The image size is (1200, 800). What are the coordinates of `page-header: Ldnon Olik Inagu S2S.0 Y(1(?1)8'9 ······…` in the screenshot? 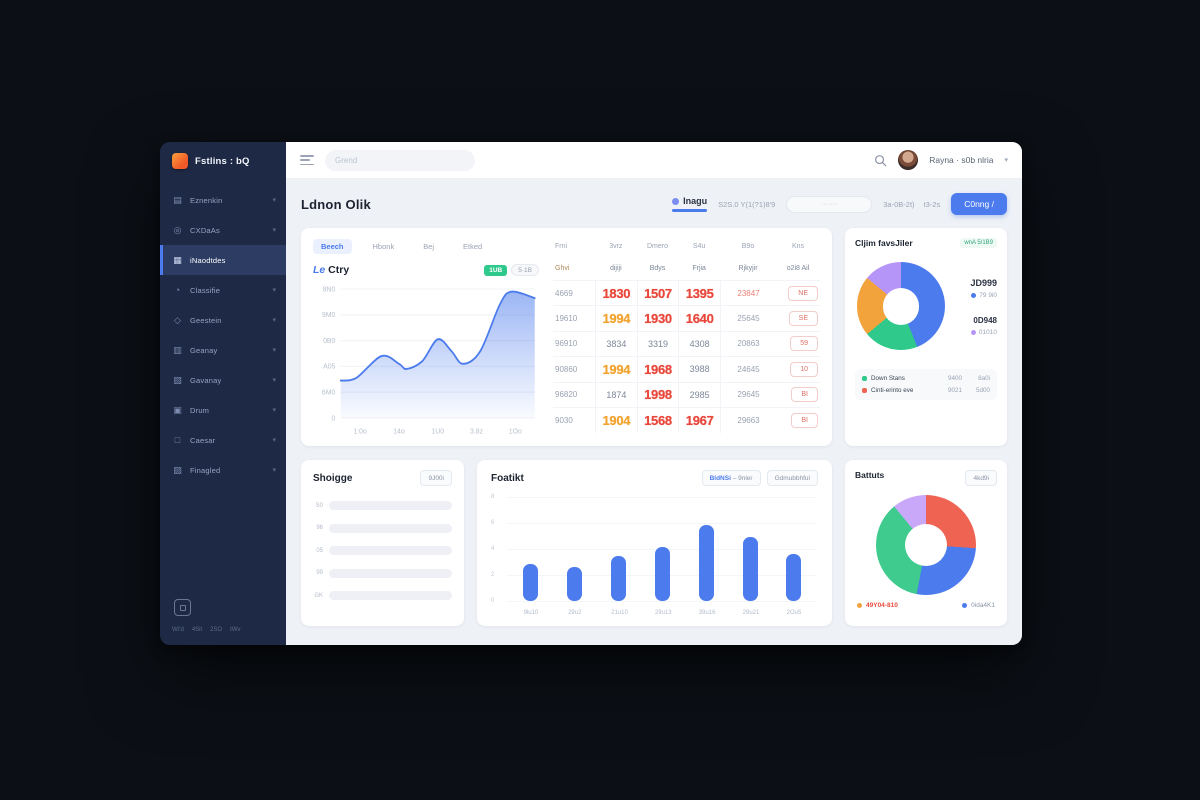 It's located at (654, 204).